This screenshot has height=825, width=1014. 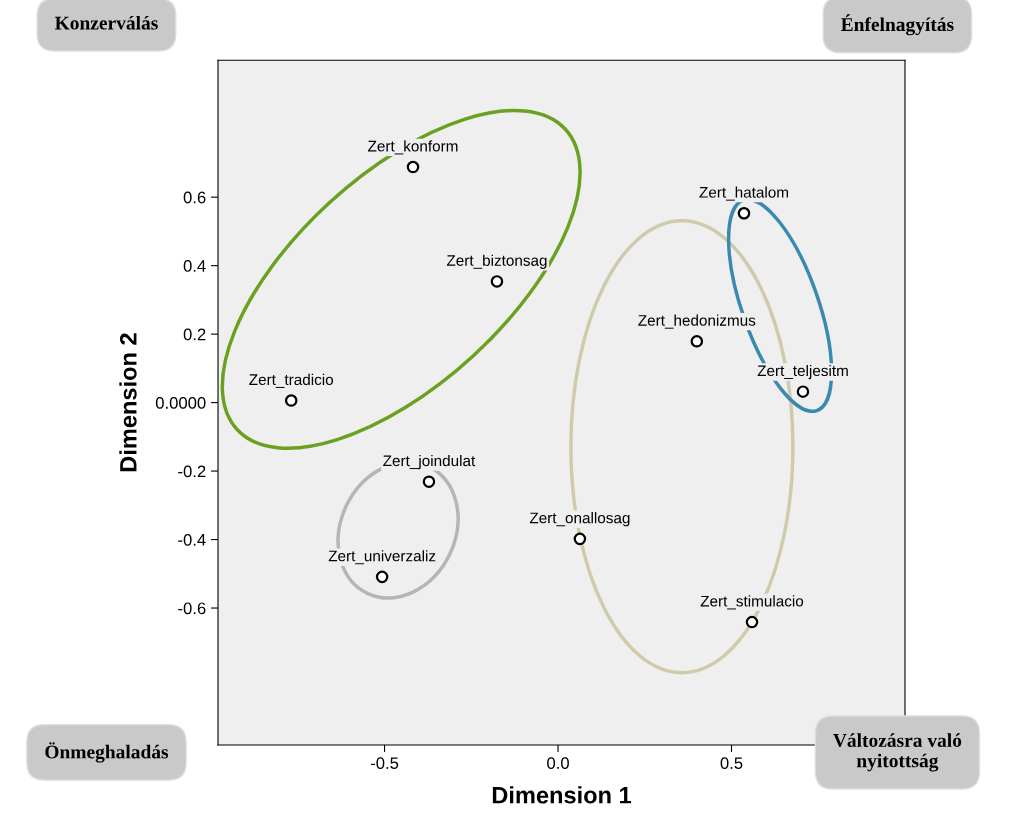 I want to click on y-tick-label: 0.0000, so click(x=180, y=403).